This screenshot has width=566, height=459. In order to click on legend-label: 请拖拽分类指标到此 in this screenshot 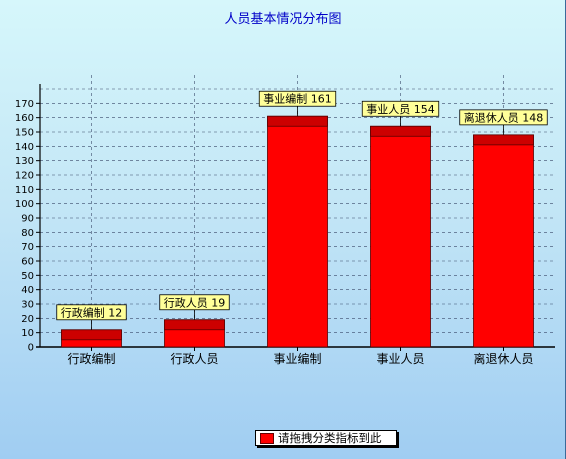, I will do `click(330, 438)`.